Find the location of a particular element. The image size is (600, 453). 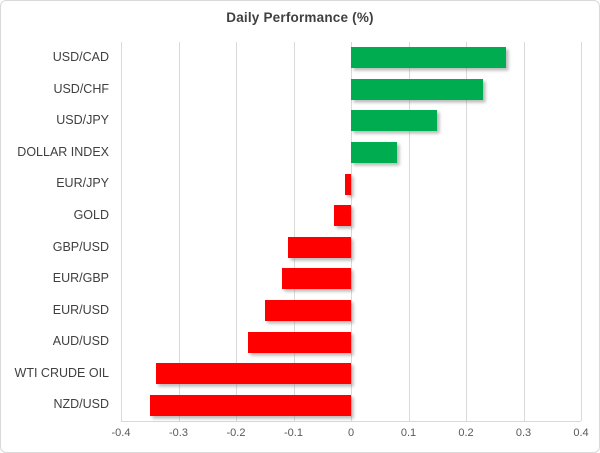

category-label-wti-crude-oil: WTI CRUDE OIL is located at coordinates (61, 372).